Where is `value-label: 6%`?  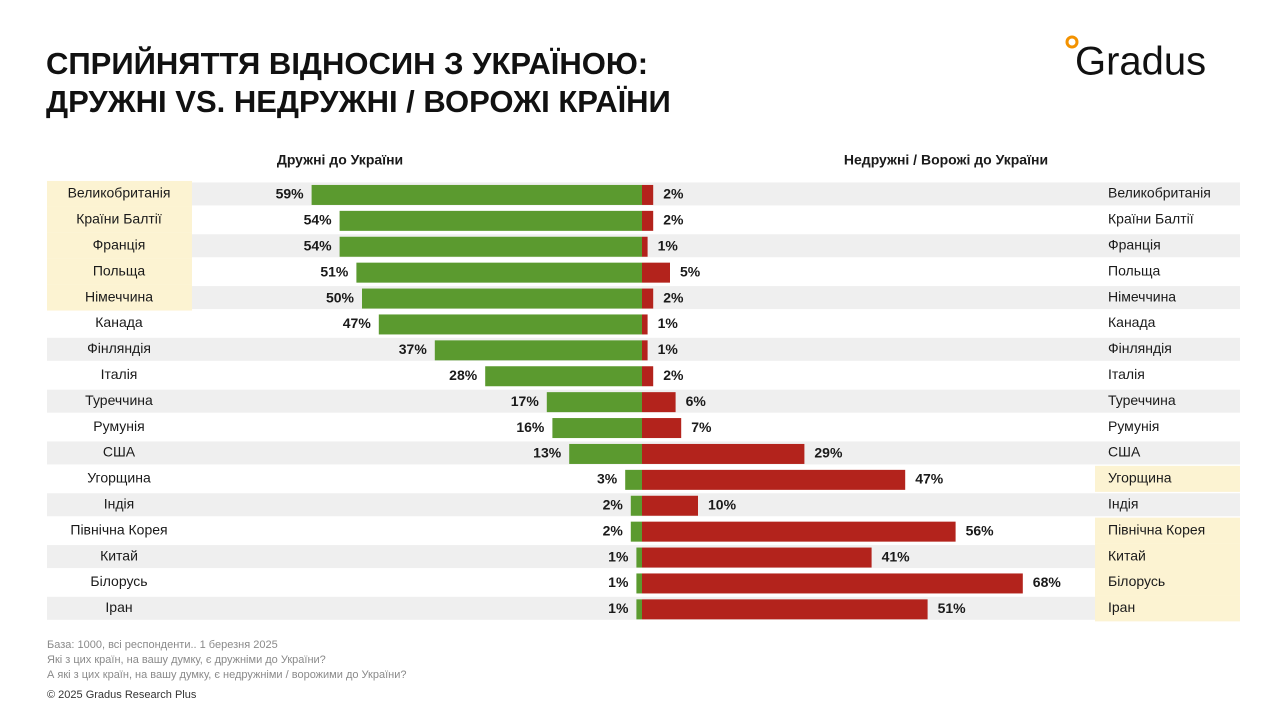
value-label: 6% is located at coordinates (696, 401).